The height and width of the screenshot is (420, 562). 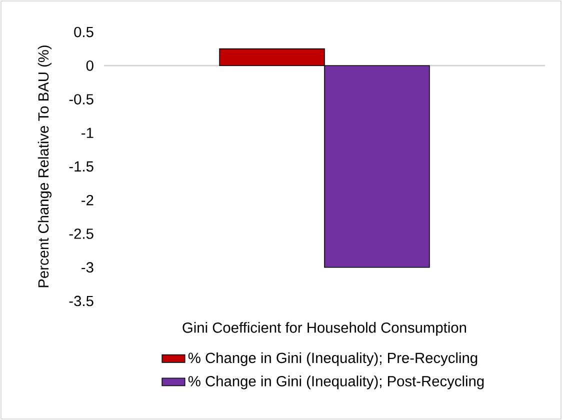 I want to click on y-tick-label: -3.5, so click(x=81, y=301).